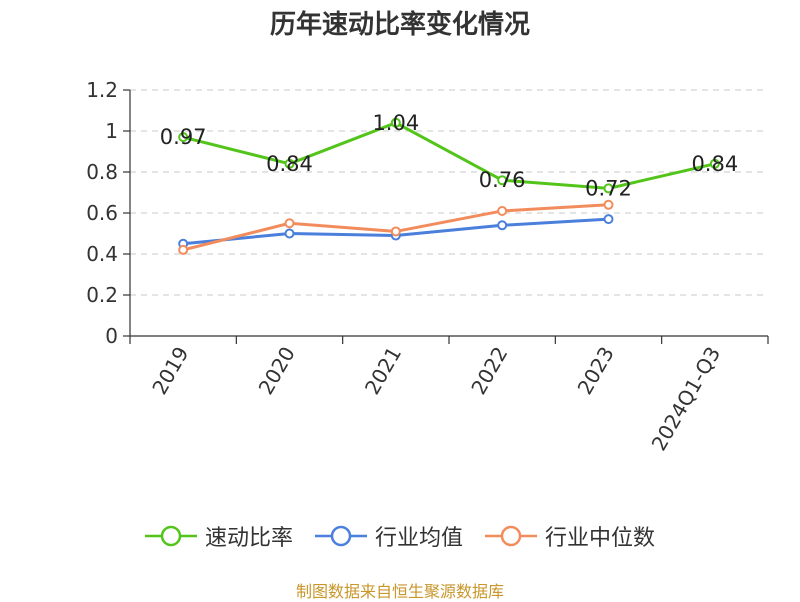 The width and height of the screenshot is (800, 602). I want to click on legend-label-2: 行业中位数, so click(600, 538).